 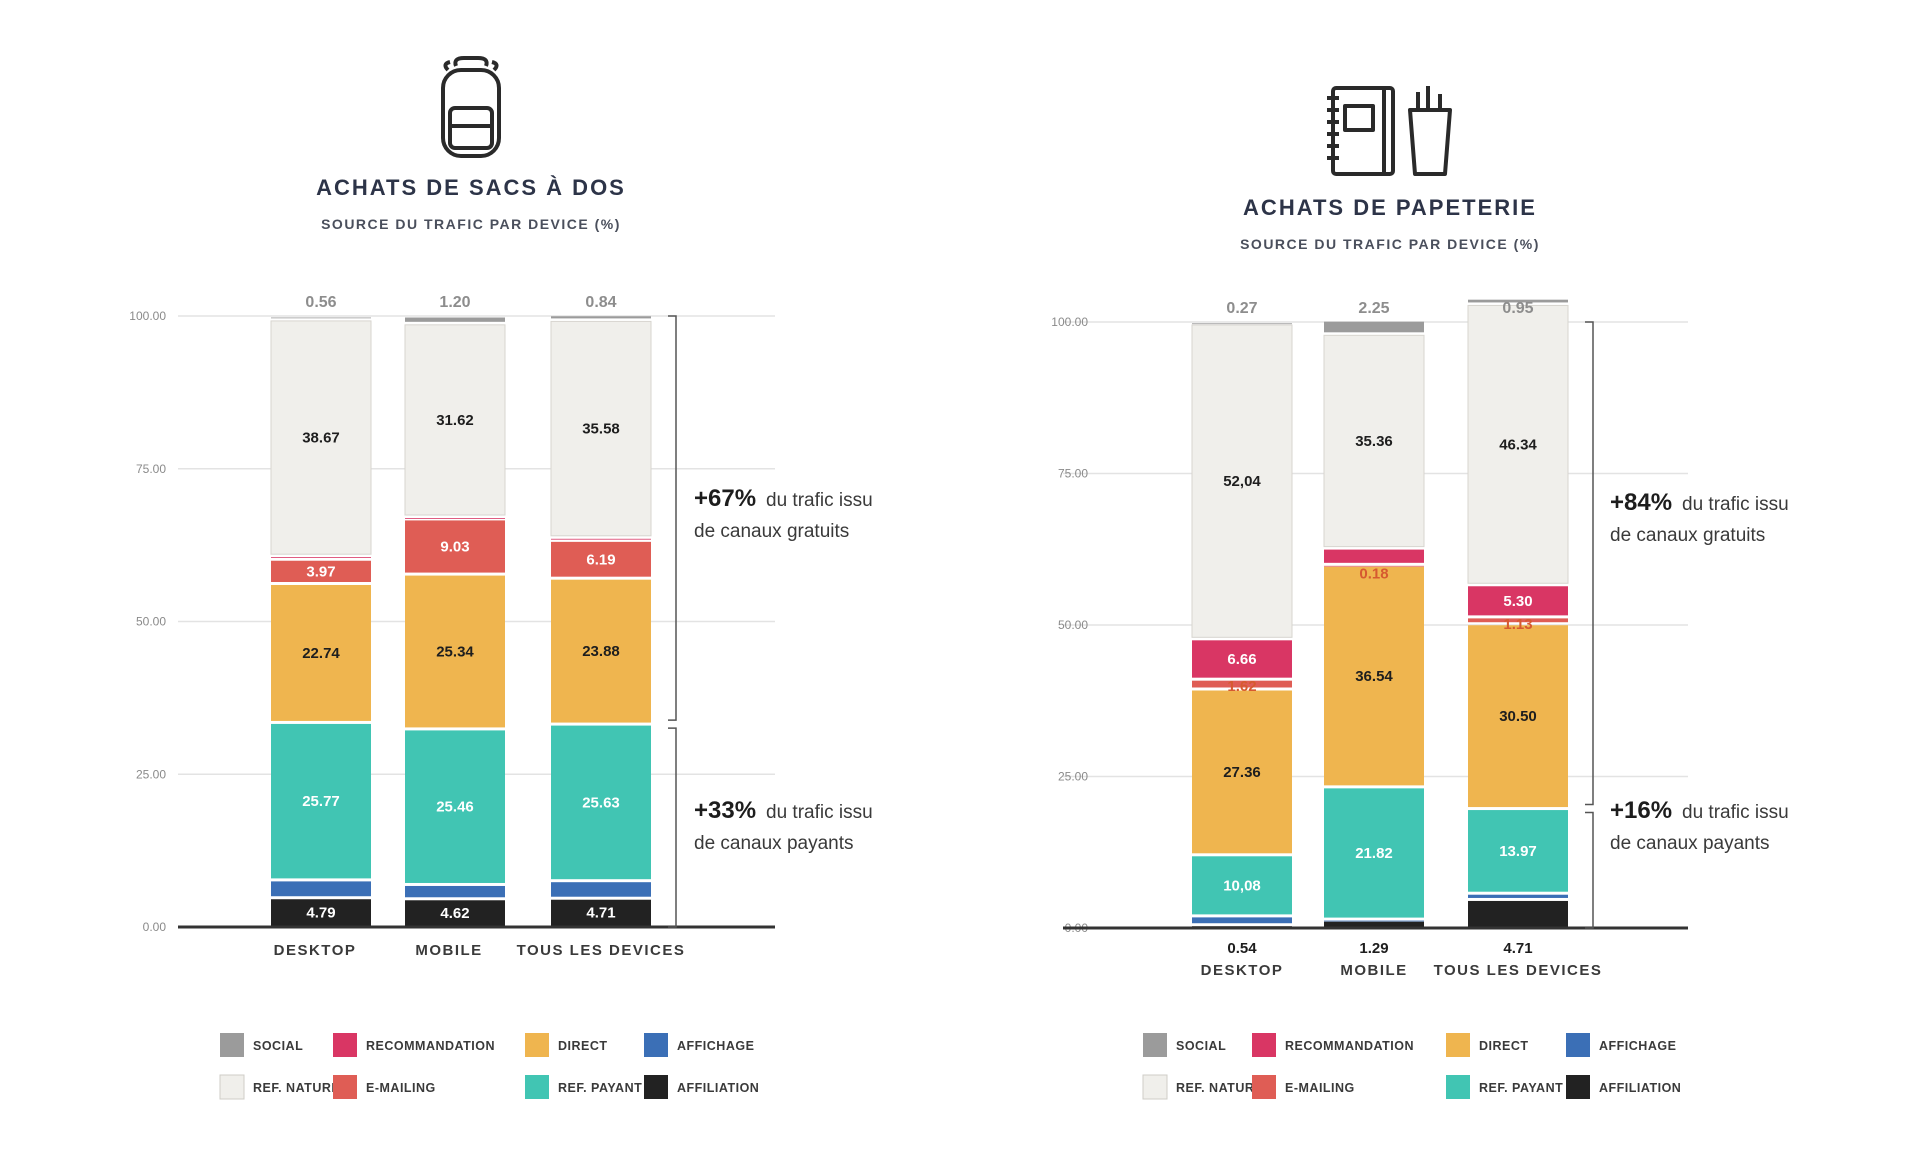 What do you see at coordinates (155, 927) in the screenshot?
I see `y-tick-label: 0.00` at bounding box center [155, 927].